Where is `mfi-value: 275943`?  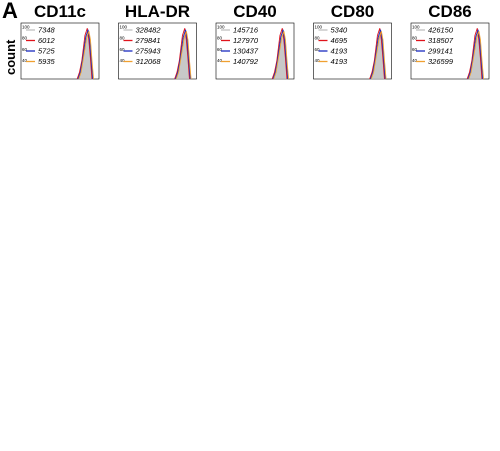
mfi-value: 275943 is located at coordinates (148, 51).